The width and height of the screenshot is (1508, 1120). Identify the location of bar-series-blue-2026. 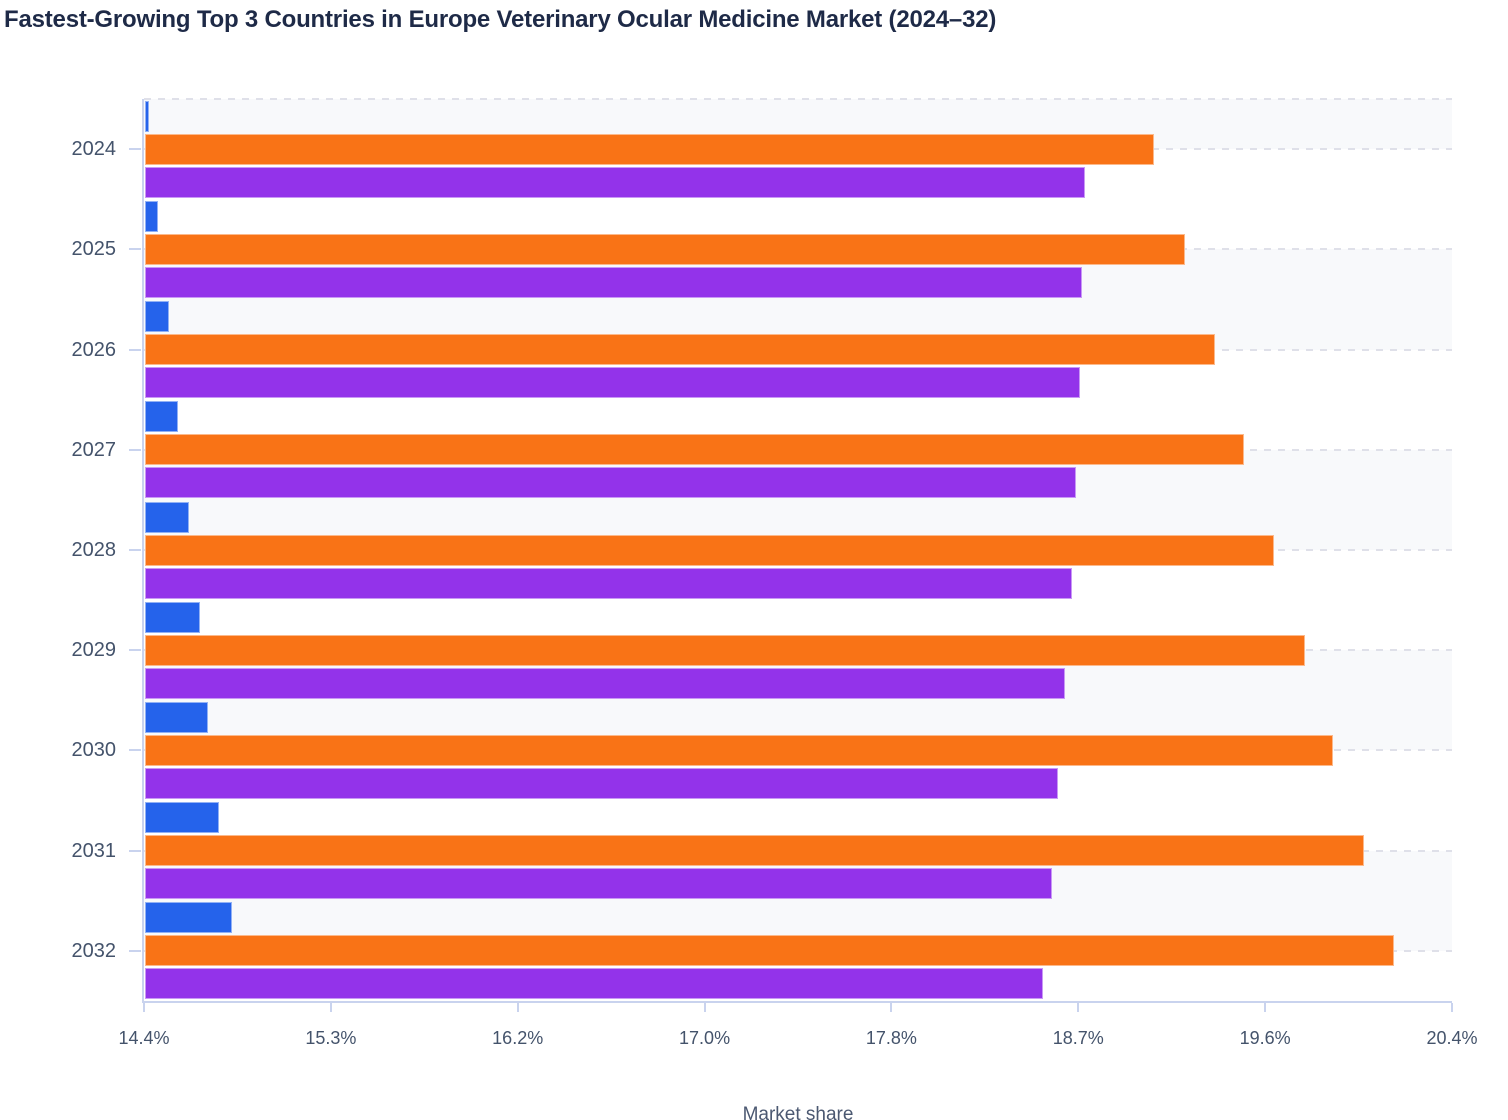
(157, 317).